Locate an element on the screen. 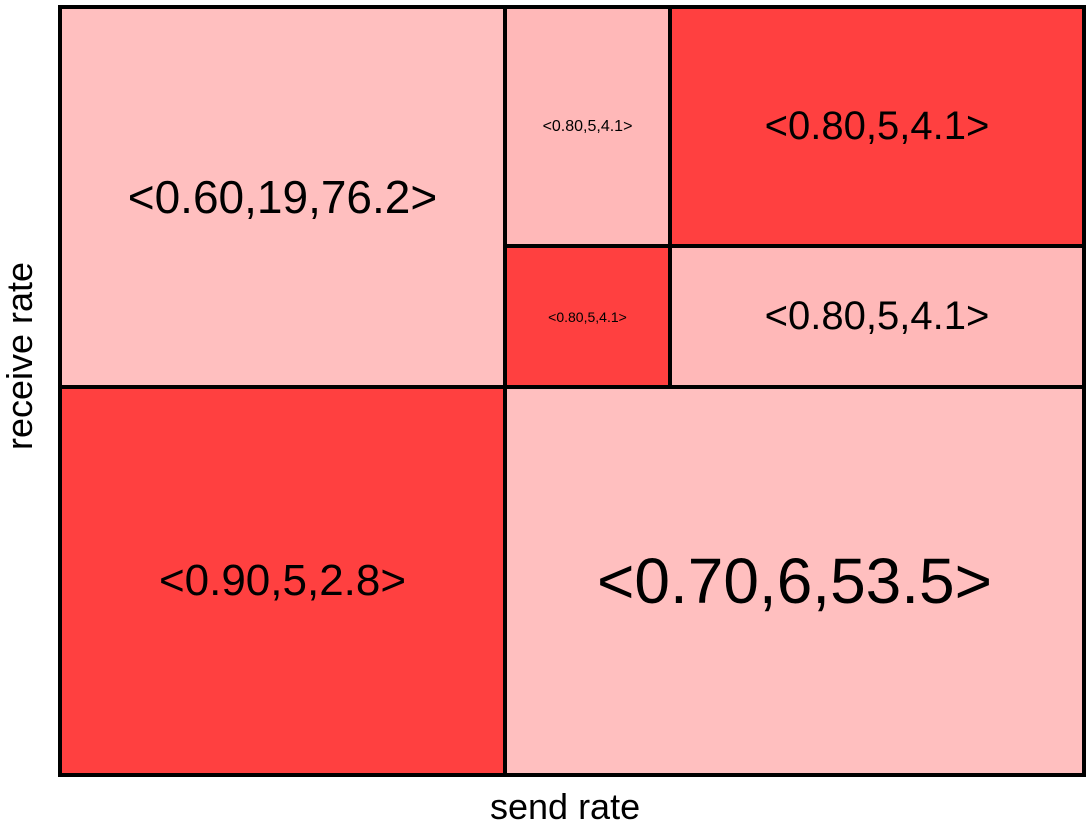  cell-label: <0.70,6,53.5> is located at coordinates (794, 581).